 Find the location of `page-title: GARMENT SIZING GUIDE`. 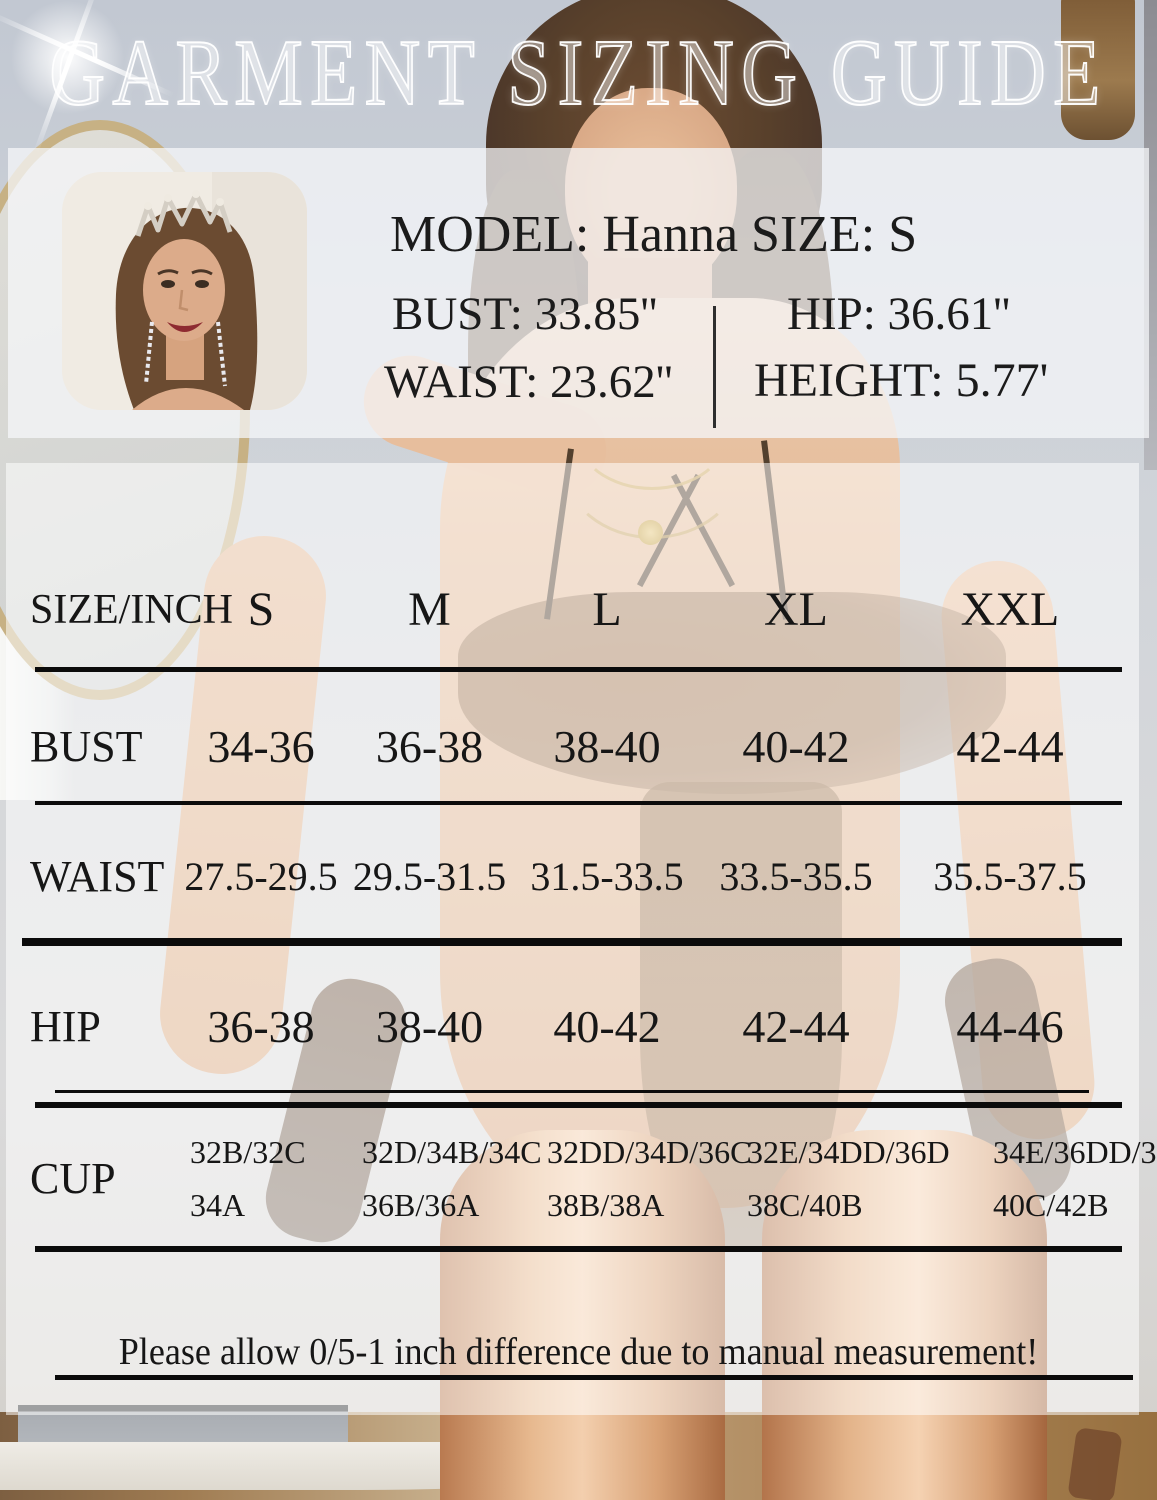

page-title: GARMENT SIZING GUIDE is located at coordinates (578, 73).